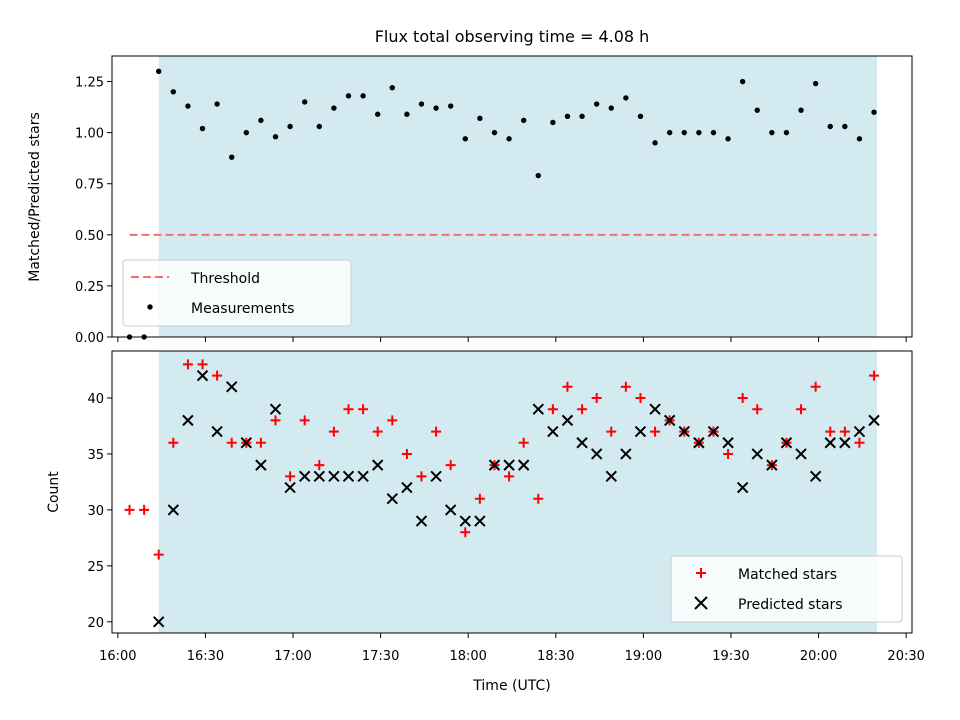 The width and height of the screenshot is (960, 720). Describe the element at coordinates (818, 656) in the screenshot. I see `x-tick-label: 20:00` at that location.